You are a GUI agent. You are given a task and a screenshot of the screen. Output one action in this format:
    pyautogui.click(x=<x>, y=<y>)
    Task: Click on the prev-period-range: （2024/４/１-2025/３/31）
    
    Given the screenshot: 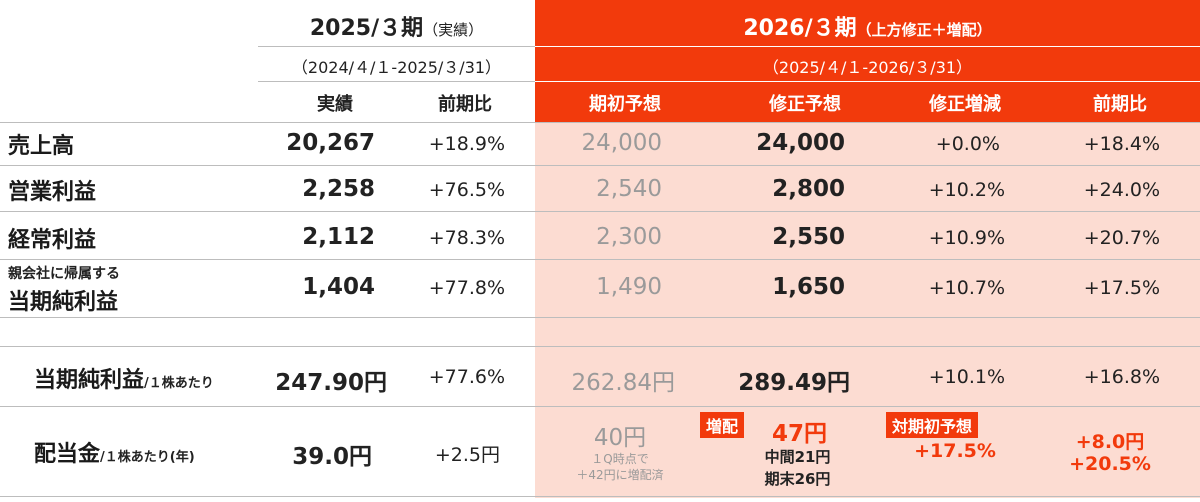 What is the action you would take?
    pyautogui.click(x=396, y=67)
    